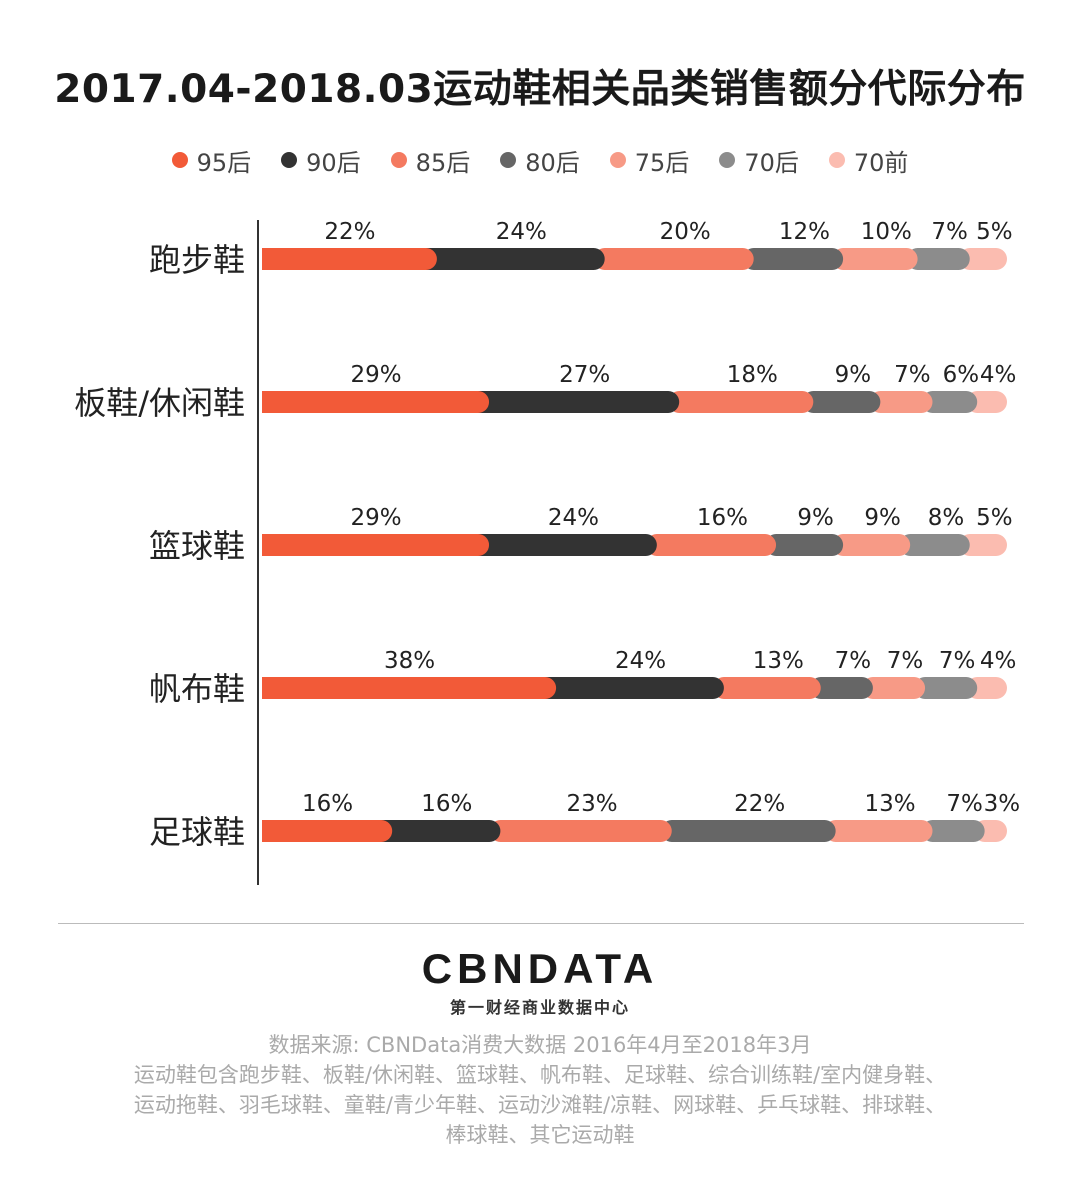 This screenshot has height=1203, width=1080. What do you see at coordinates (540, 1075) in the screenshot?
I see `source-line: 运动鞋包含跑步鞋、板鞋/休闲鞋、篮球鞋、帆布鞋、足球鞋、综合训练鞋/室内健身鞋、` at bounding box center [540, 1075].